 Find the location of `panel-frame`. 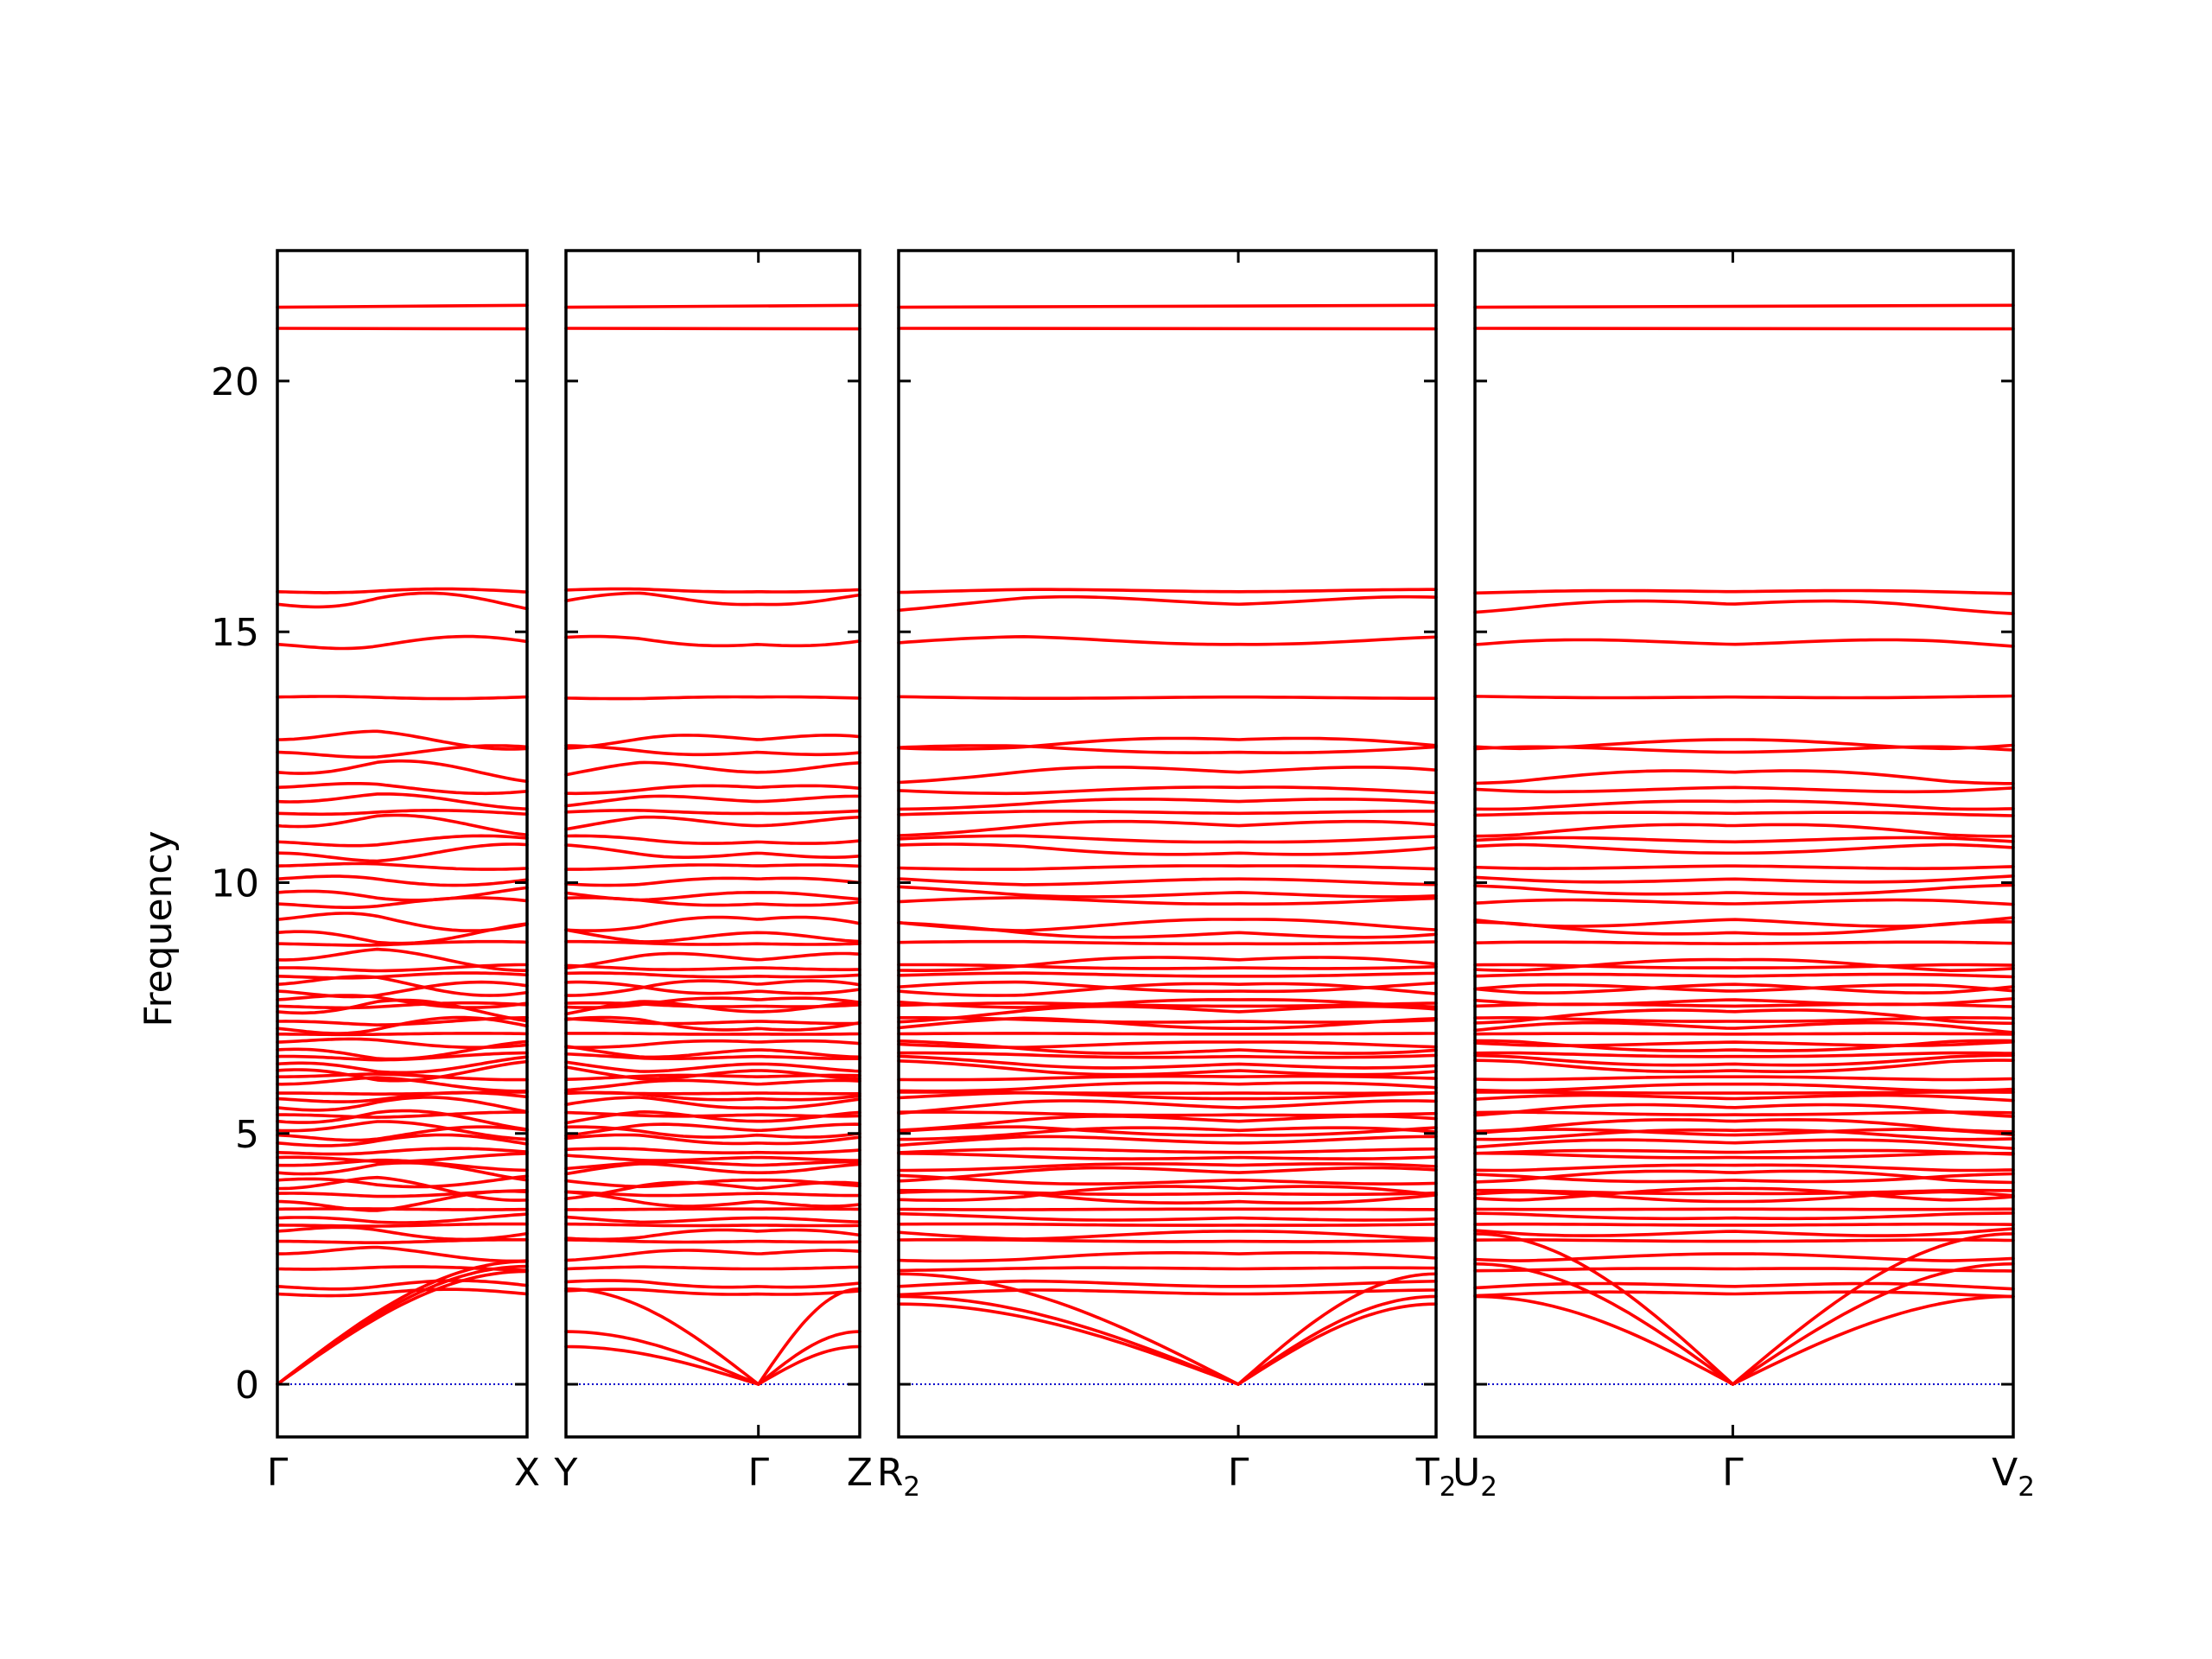

panel-frame is located at coordinates (712, 844).